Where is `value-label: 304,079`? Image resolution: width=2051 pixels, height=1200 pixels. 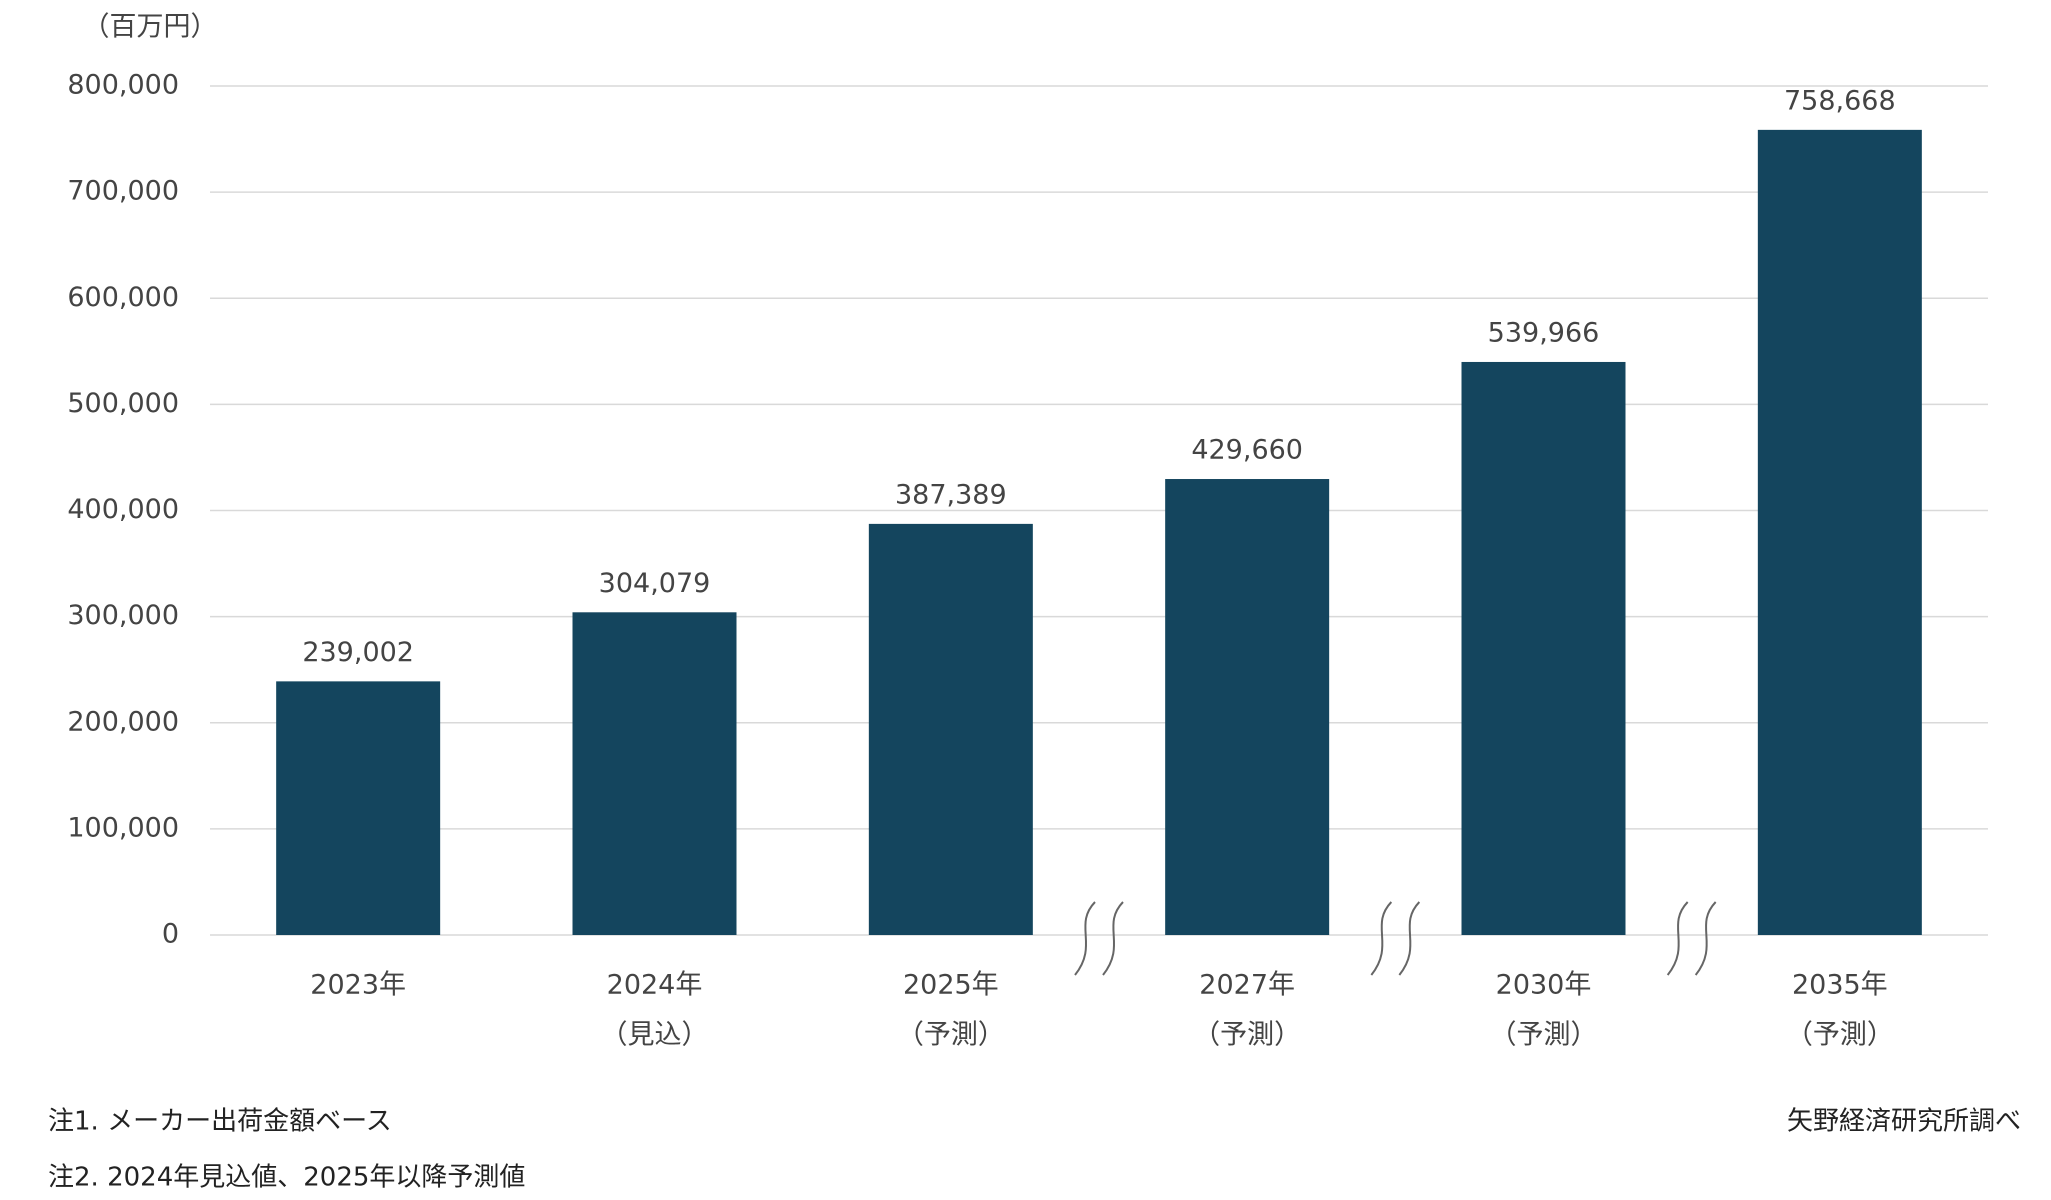 value-label: 304,079 is located at coordinates (655, 583).